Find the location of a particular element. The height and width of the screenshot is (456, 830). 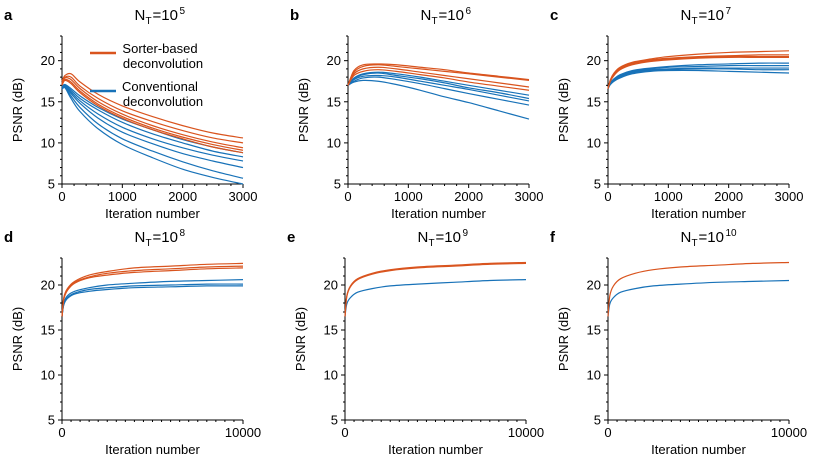

title-exponent: 5 is located at coordinates (183, 11).